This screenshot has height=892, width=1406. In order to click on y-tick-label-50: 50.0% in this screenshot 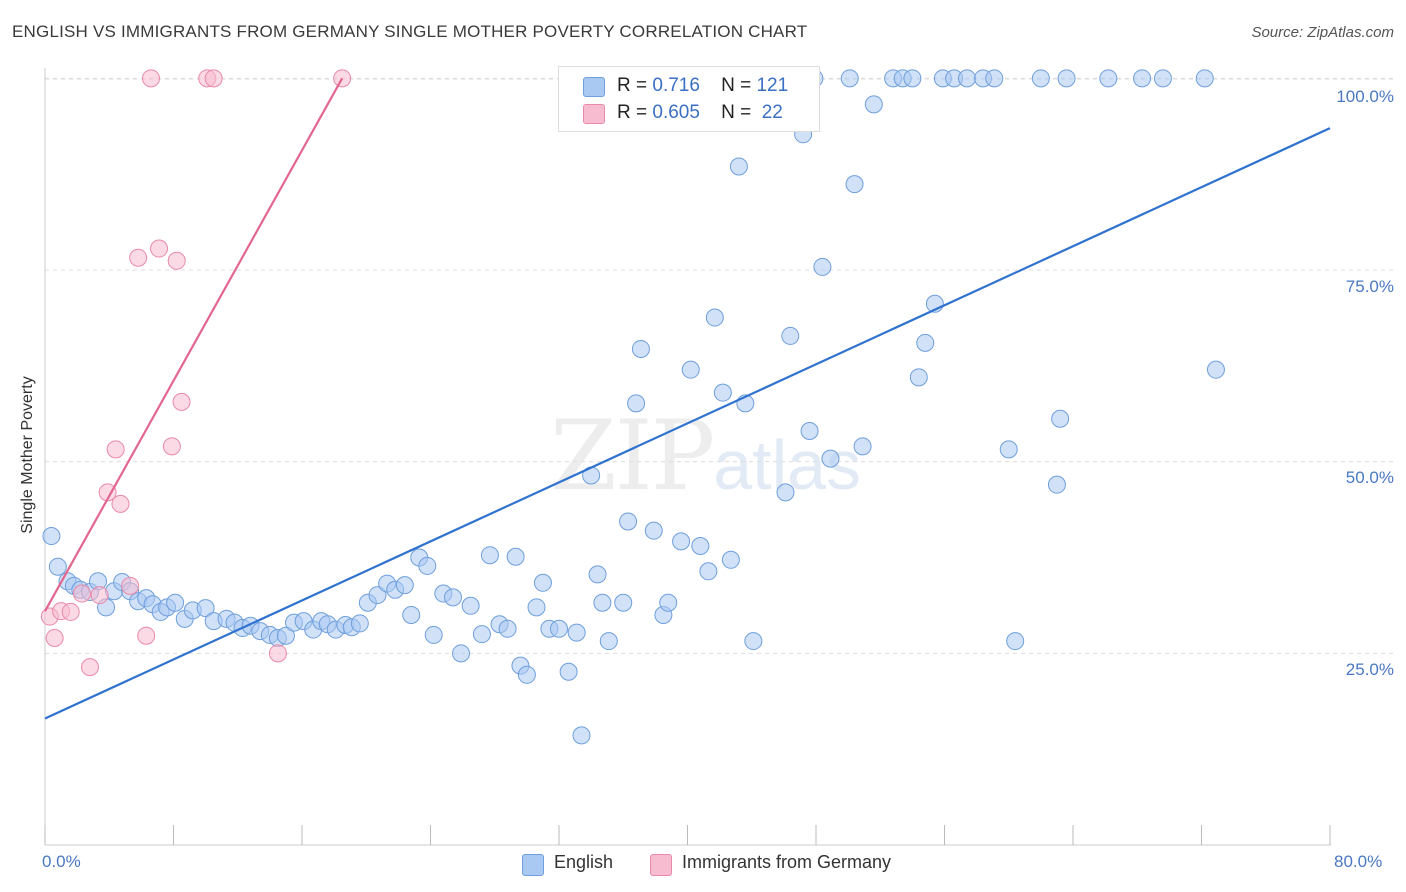, I will do `click(1369, 477)`.